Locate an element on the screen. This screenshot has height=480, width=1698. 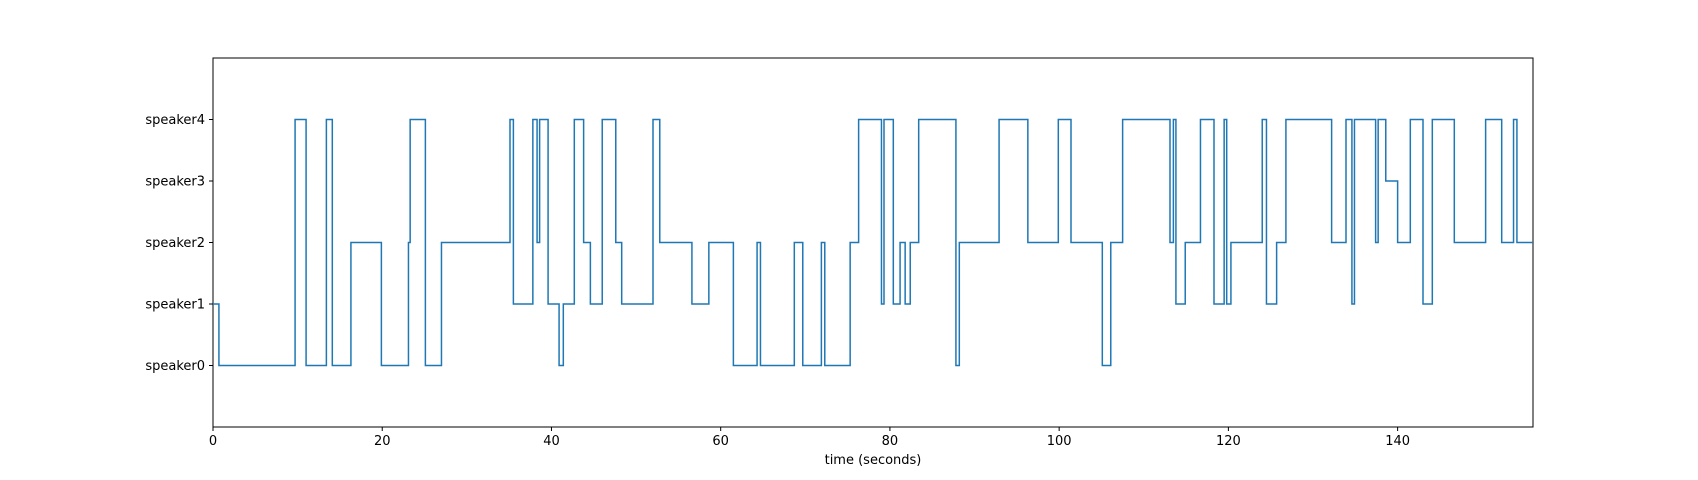
y-axis: speaker0 speaker1 speaker2 speaker3 speaker4 is located at coordinates (179, 243).